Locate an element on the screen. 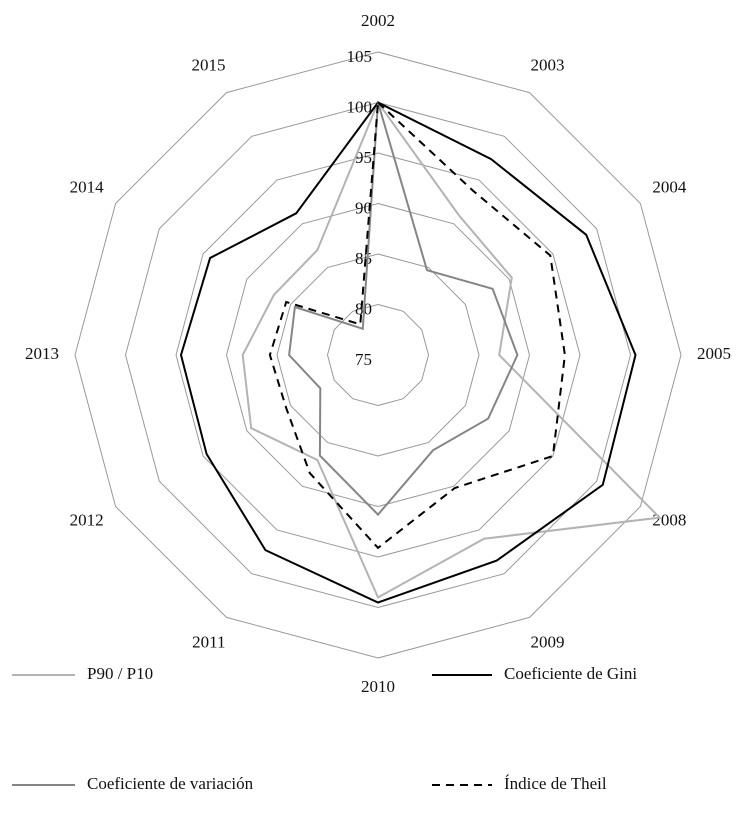 The width and height of the screenshot is (752, 821). category-label: 2010 is located at coordinates (378, 686).